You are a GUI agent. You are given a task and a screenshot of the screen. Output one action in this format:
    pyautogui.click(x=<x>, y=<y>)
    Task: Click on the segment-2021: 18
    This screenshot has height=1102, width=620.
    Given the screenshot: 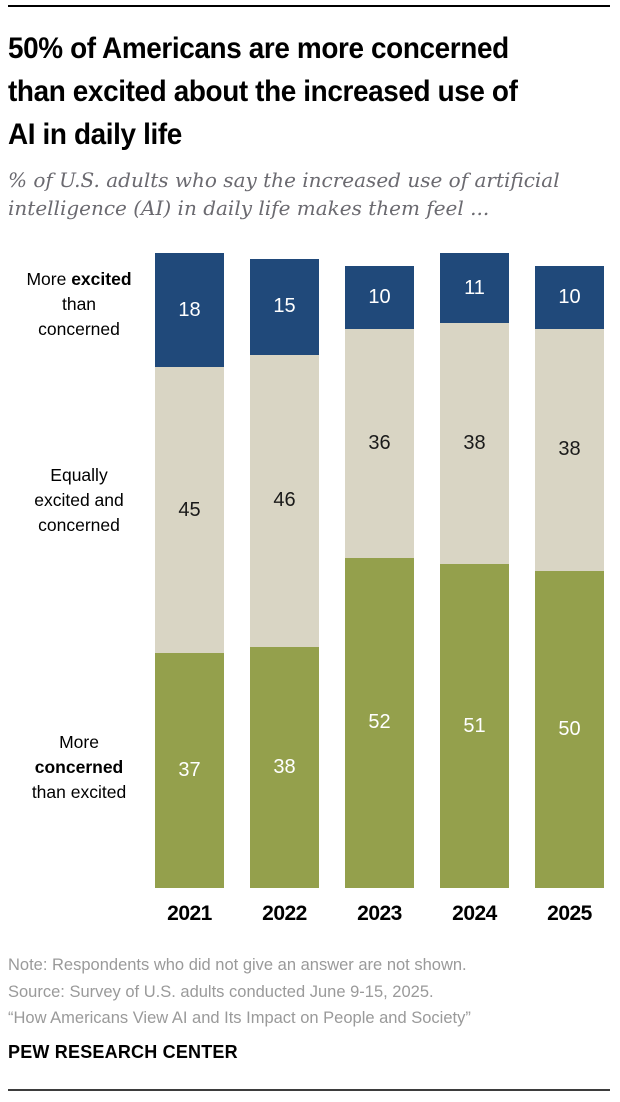 What is the action you would take?
    pyautogui.click(x=189, y=310)
    